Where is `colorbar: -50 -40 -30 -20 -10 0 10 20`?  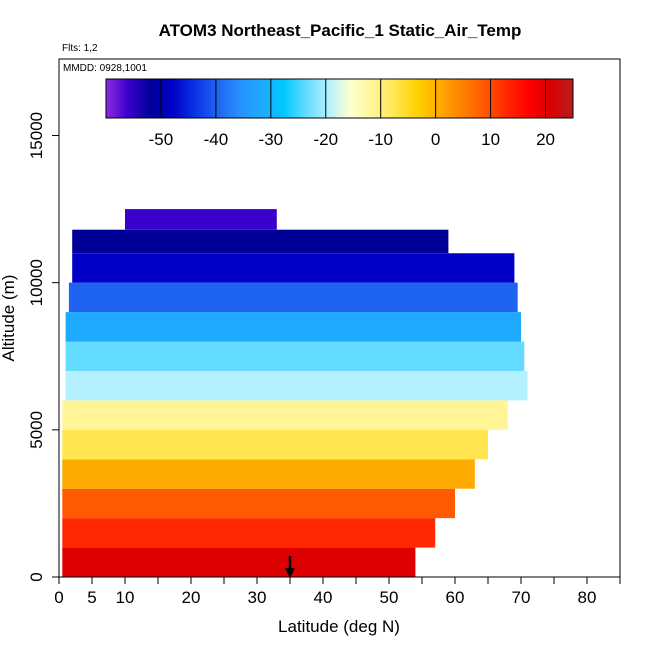
colorbar: -50 -40 -30 -20 -10 0 10 20 is located at coordinates (339, 113).